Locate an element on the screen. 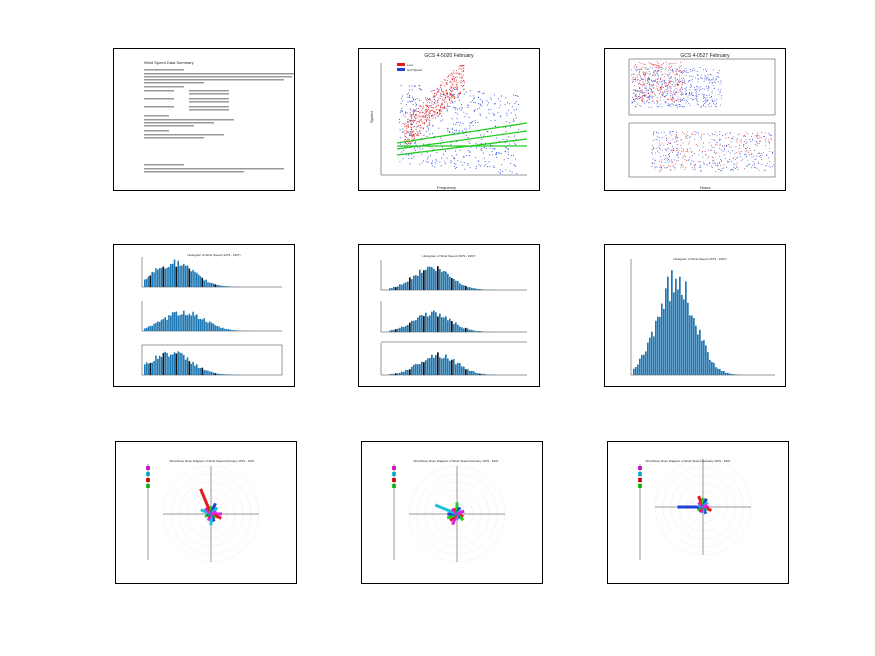 This screenshot has width=875, height=656. chart-title: GCS 4-5020 February is located at coordinates (449, 56).